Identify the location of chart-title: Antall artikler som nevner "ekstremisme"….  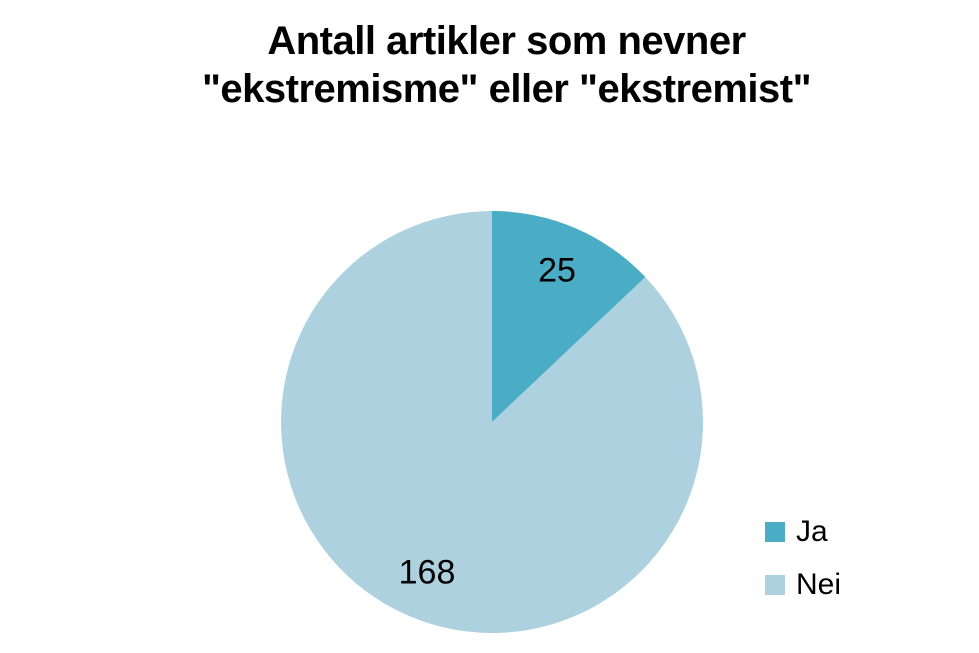
(498, 65).